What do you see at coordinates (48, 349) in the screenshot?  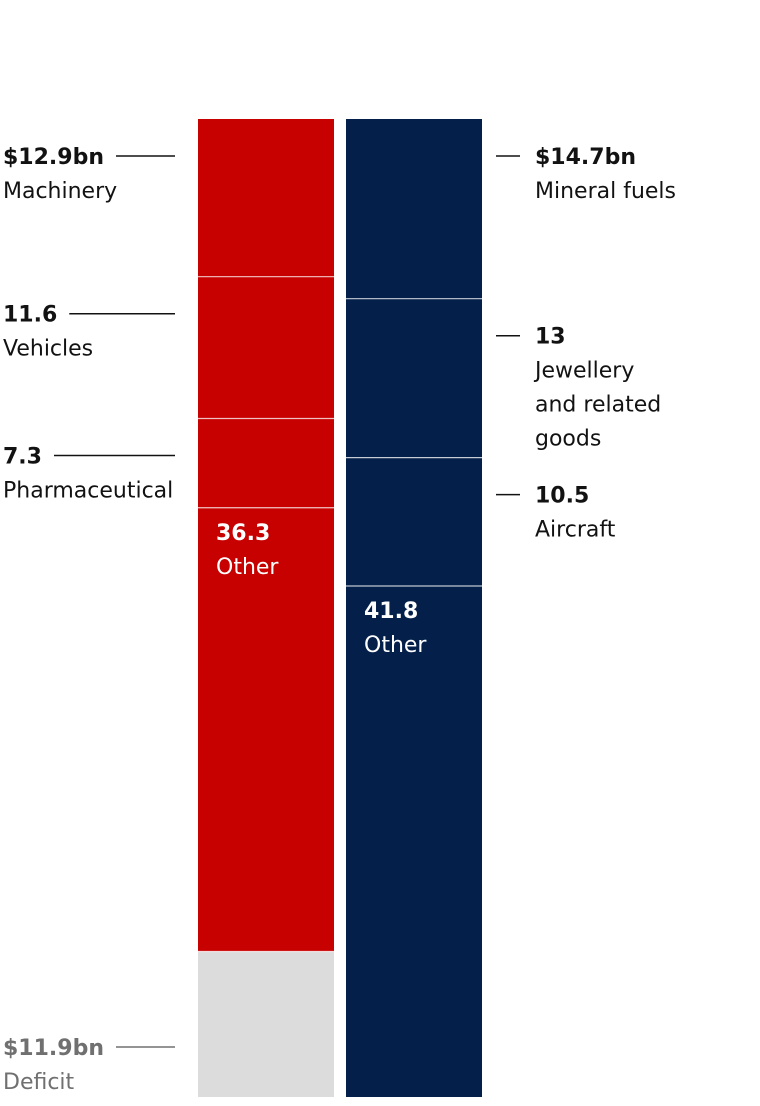 I see `bar-1-seg-2-category-label: Vehicles` at bounding box center [48, 349].